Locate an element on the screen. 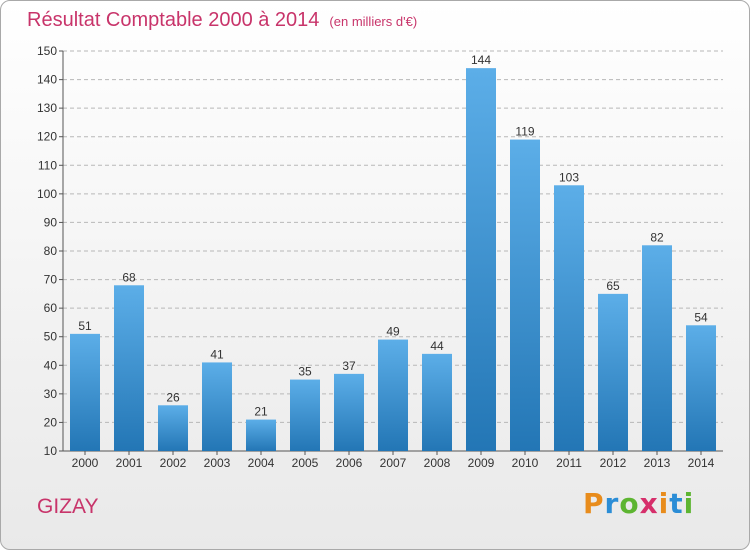 The width and height of the screenshot is (750, 550). proxiti-logo: Proxiti is located at coordinates (638, 503).